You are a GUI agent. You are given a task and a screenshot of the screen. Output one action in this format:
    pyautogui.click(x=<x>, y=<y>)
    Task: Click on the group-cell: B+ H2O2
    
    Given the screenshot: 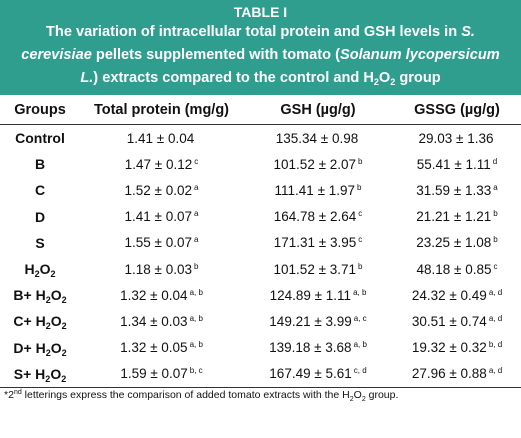 What is the action you would take?
    pyautogui.click(x=40, y=296)
    